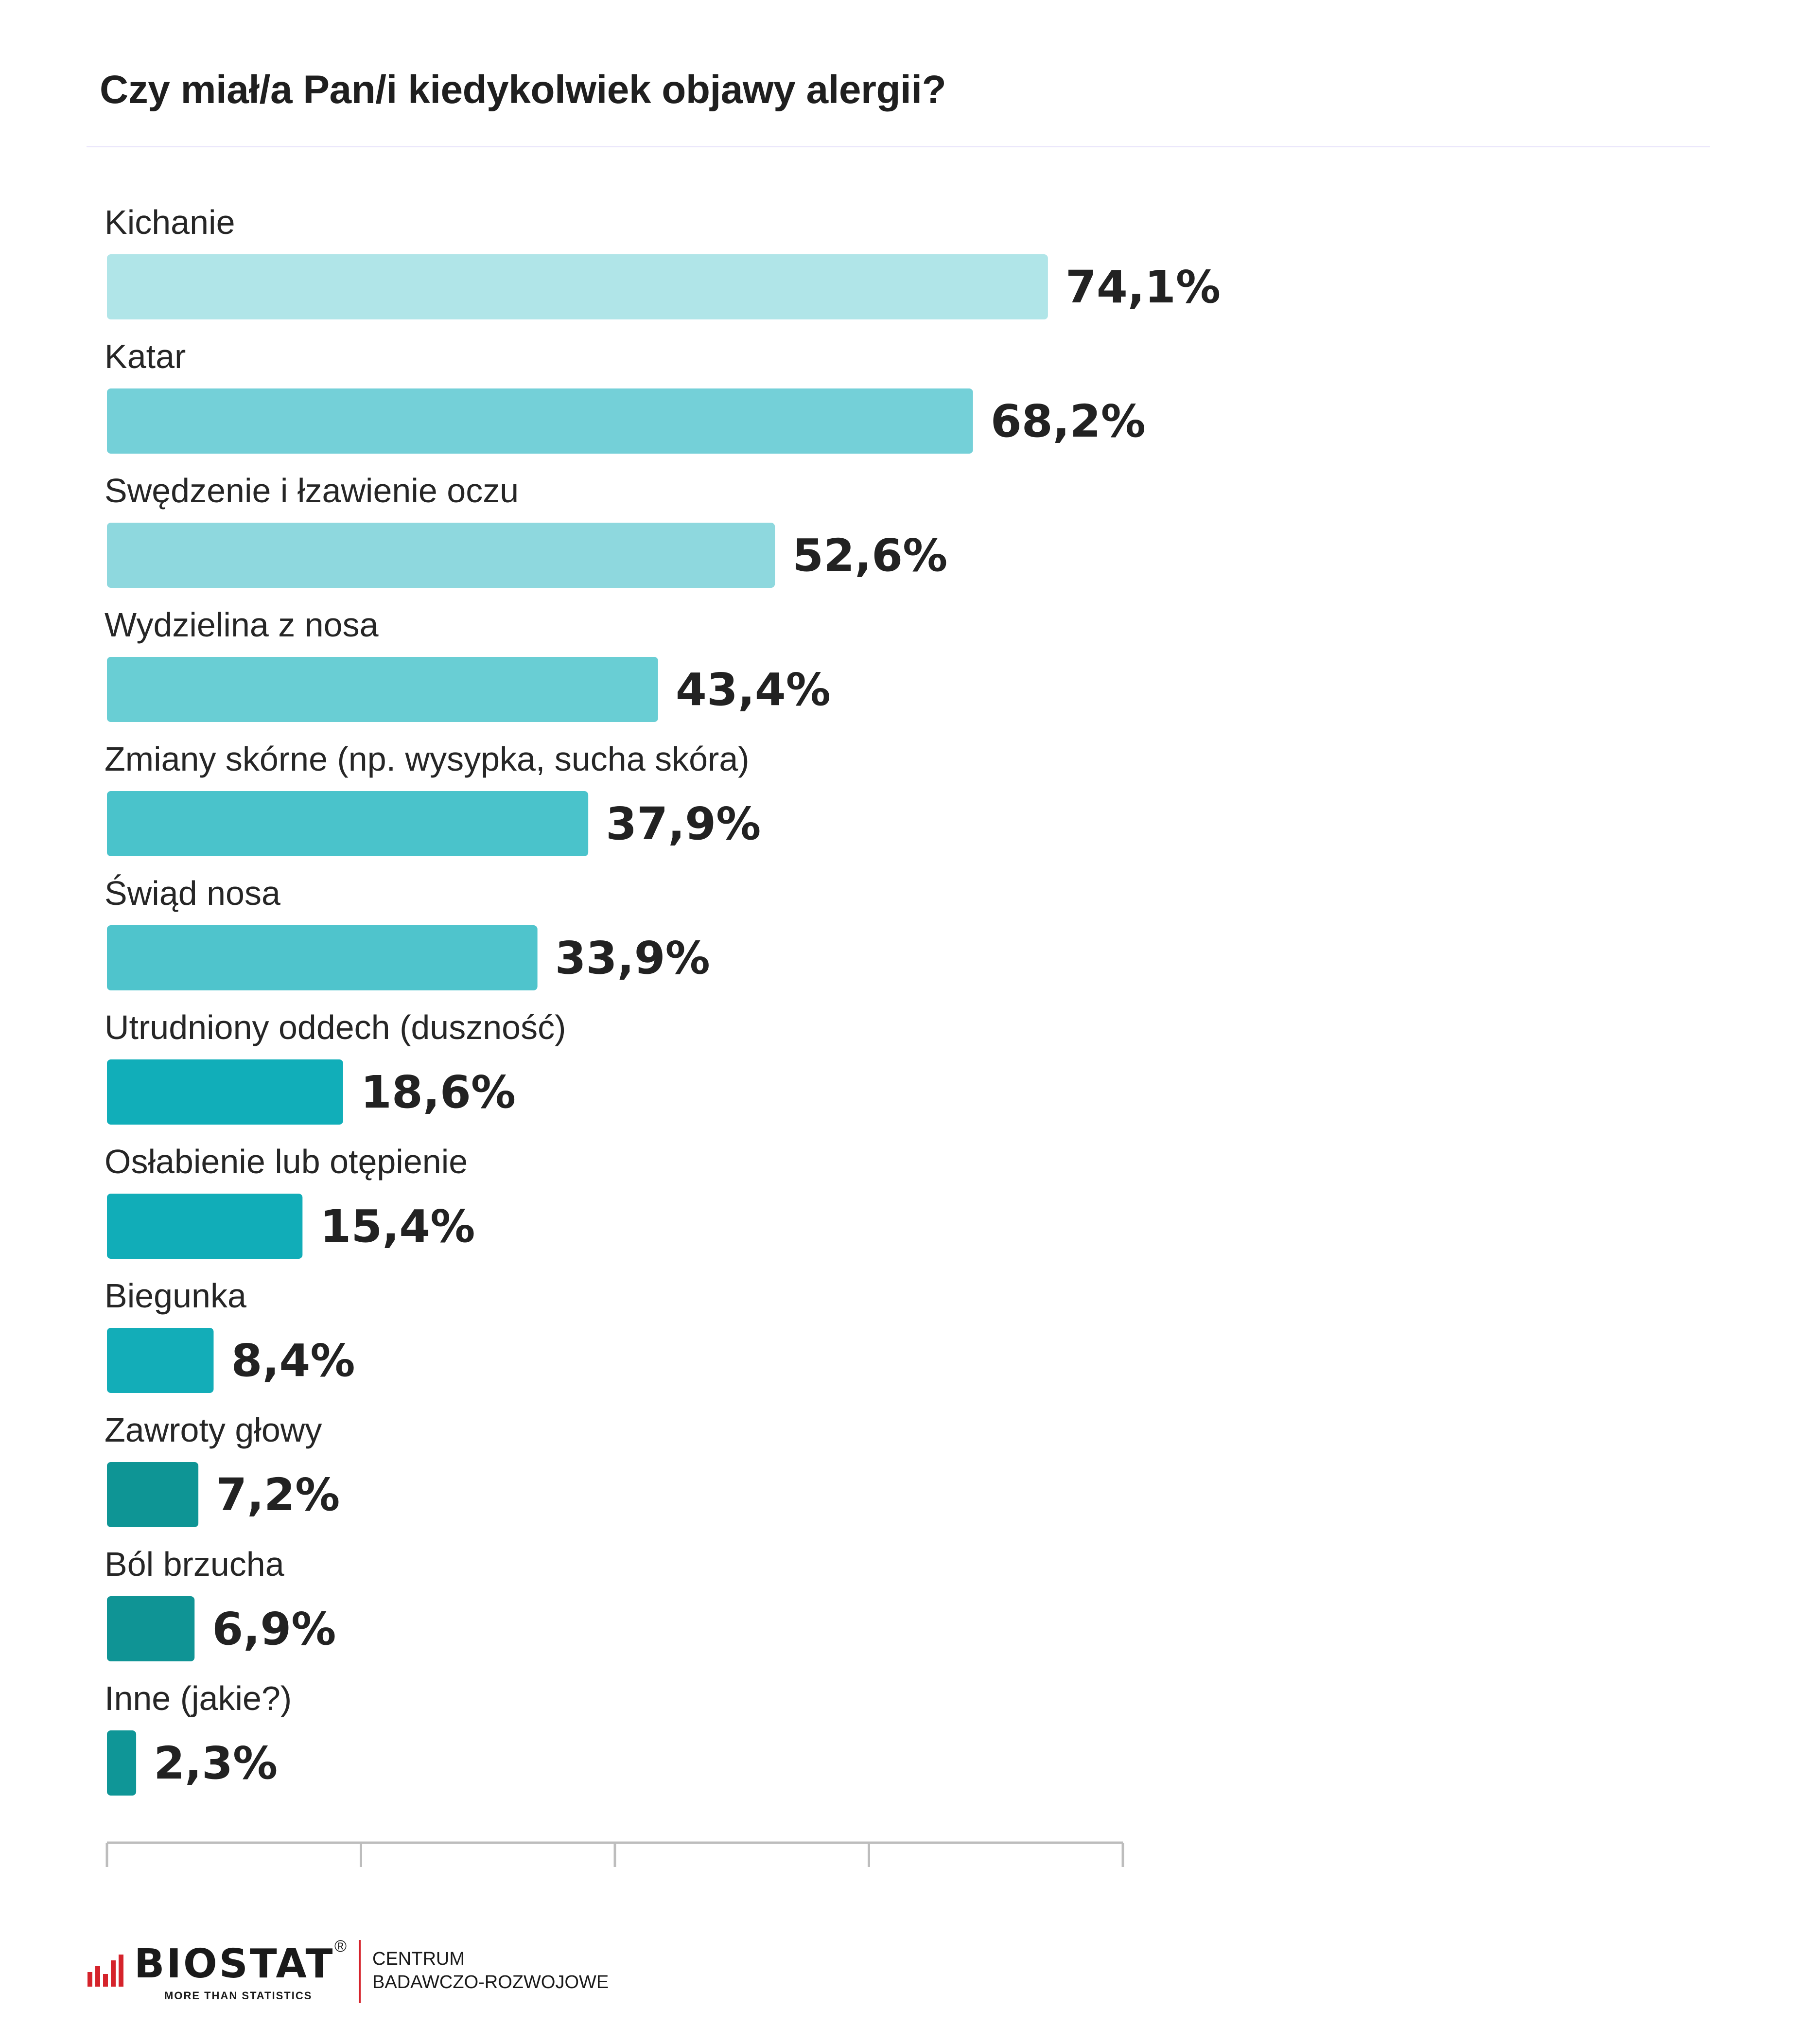 The image size is (1799, 2044). Describe the element at coordinates (1068, 421) in the screenshot. I see `value-label: 68,2%` at that location.